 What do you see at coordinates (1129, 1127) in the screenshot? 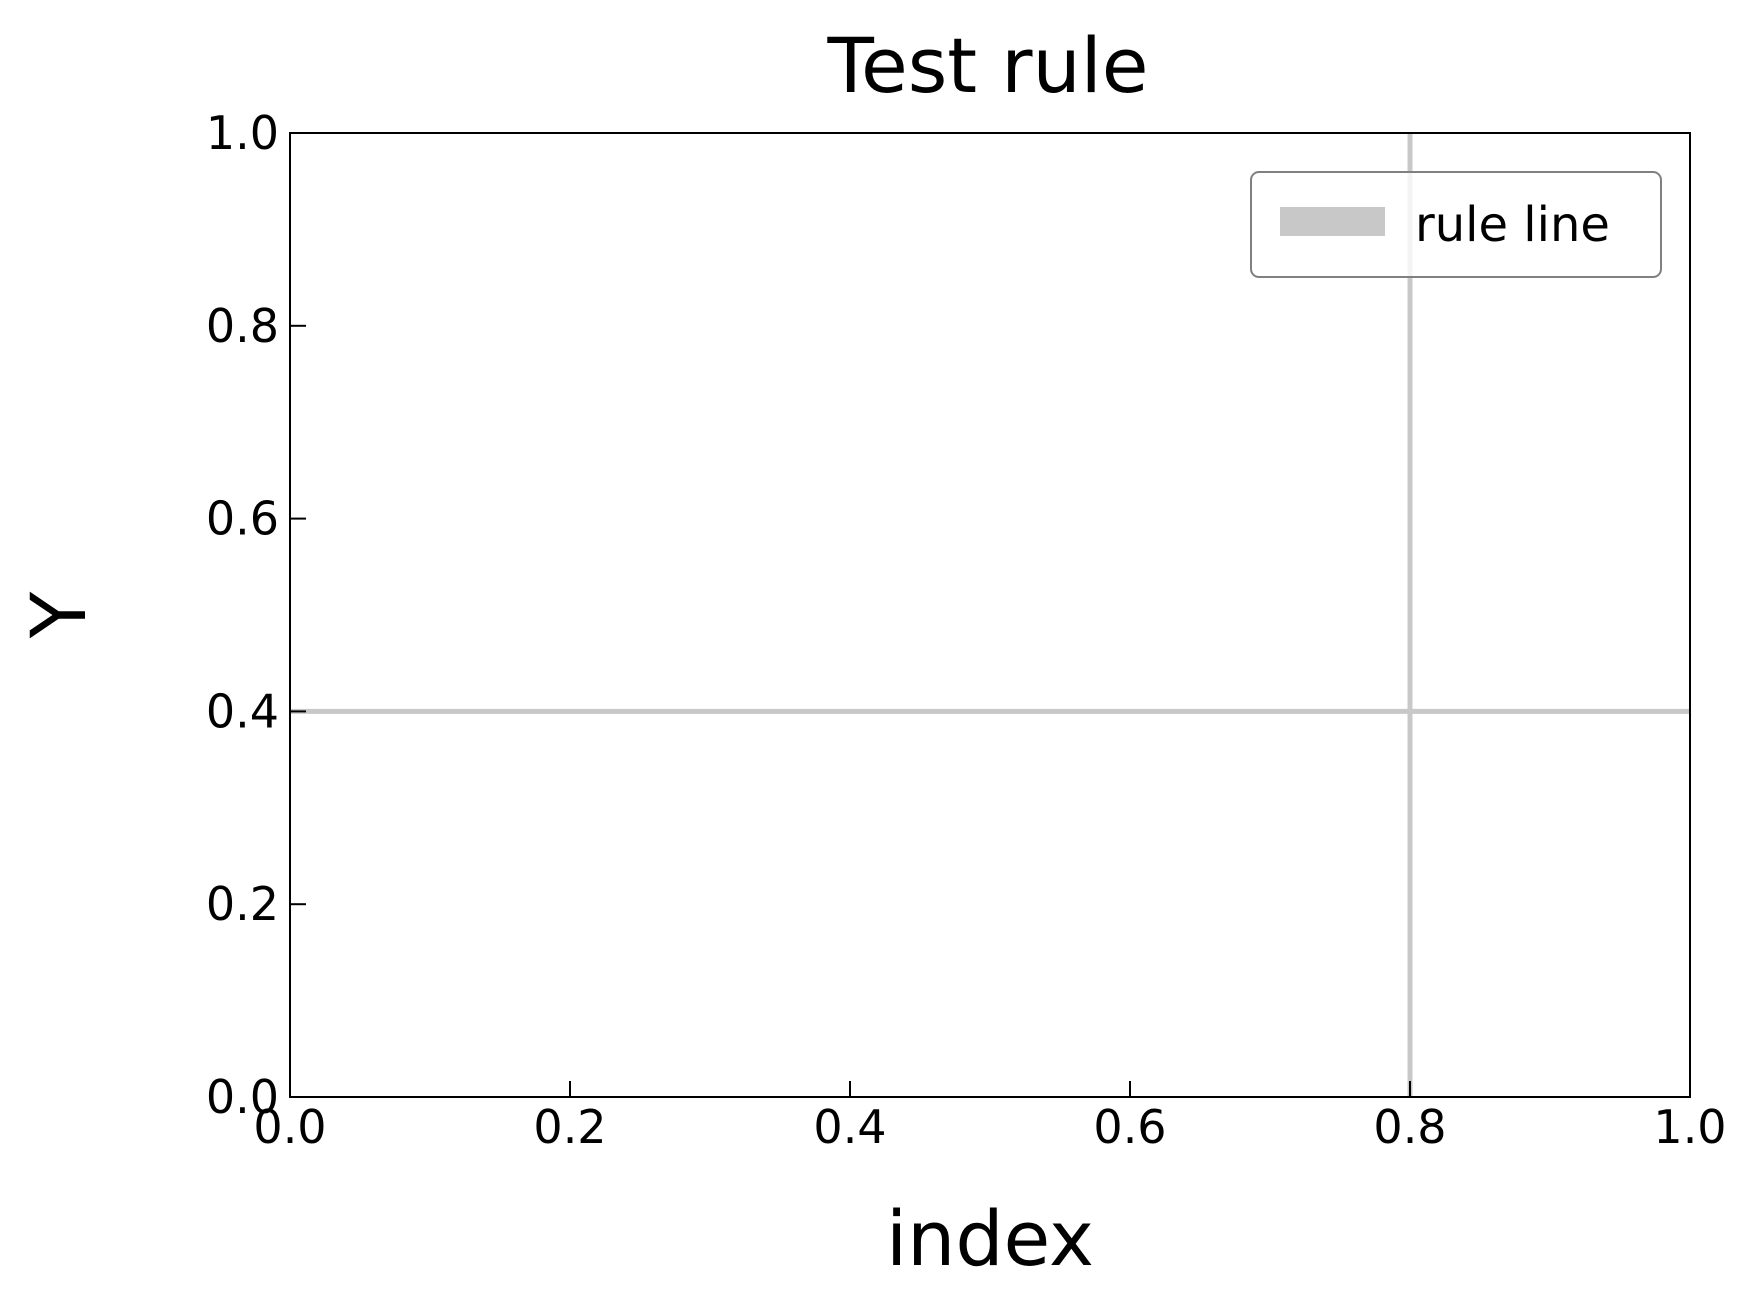
I see `x-tick-label: 0.6` at bounding box center [1129, 1127].